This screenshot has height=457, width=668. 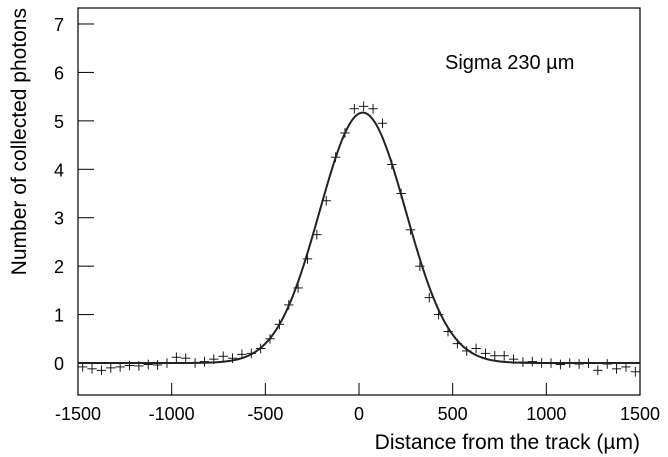 What do you see at coordinates (59, 122) in the screenshot?
I see `y-tick-label: 5` at bounding box center [59, 122].